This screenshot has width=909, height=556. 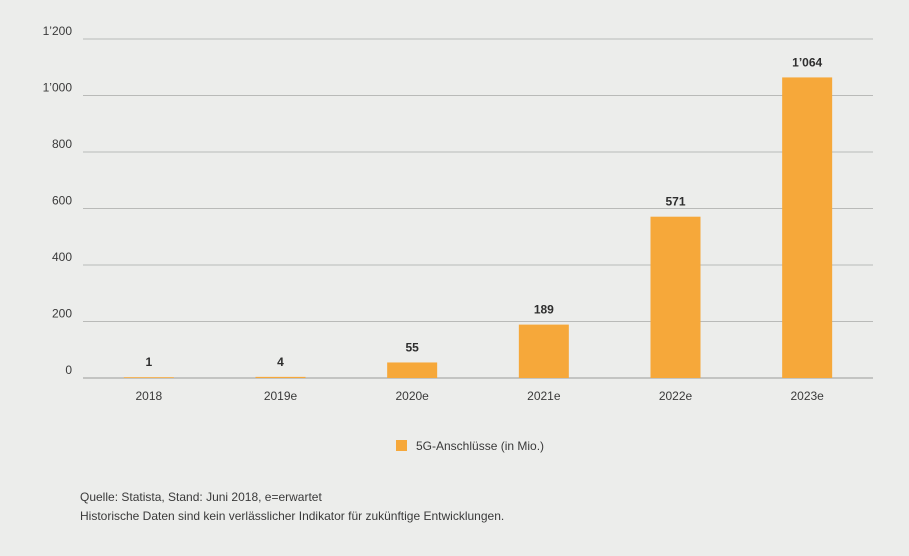 I want to click on x-tick-label: 2021e, so click(x=544, y=396).